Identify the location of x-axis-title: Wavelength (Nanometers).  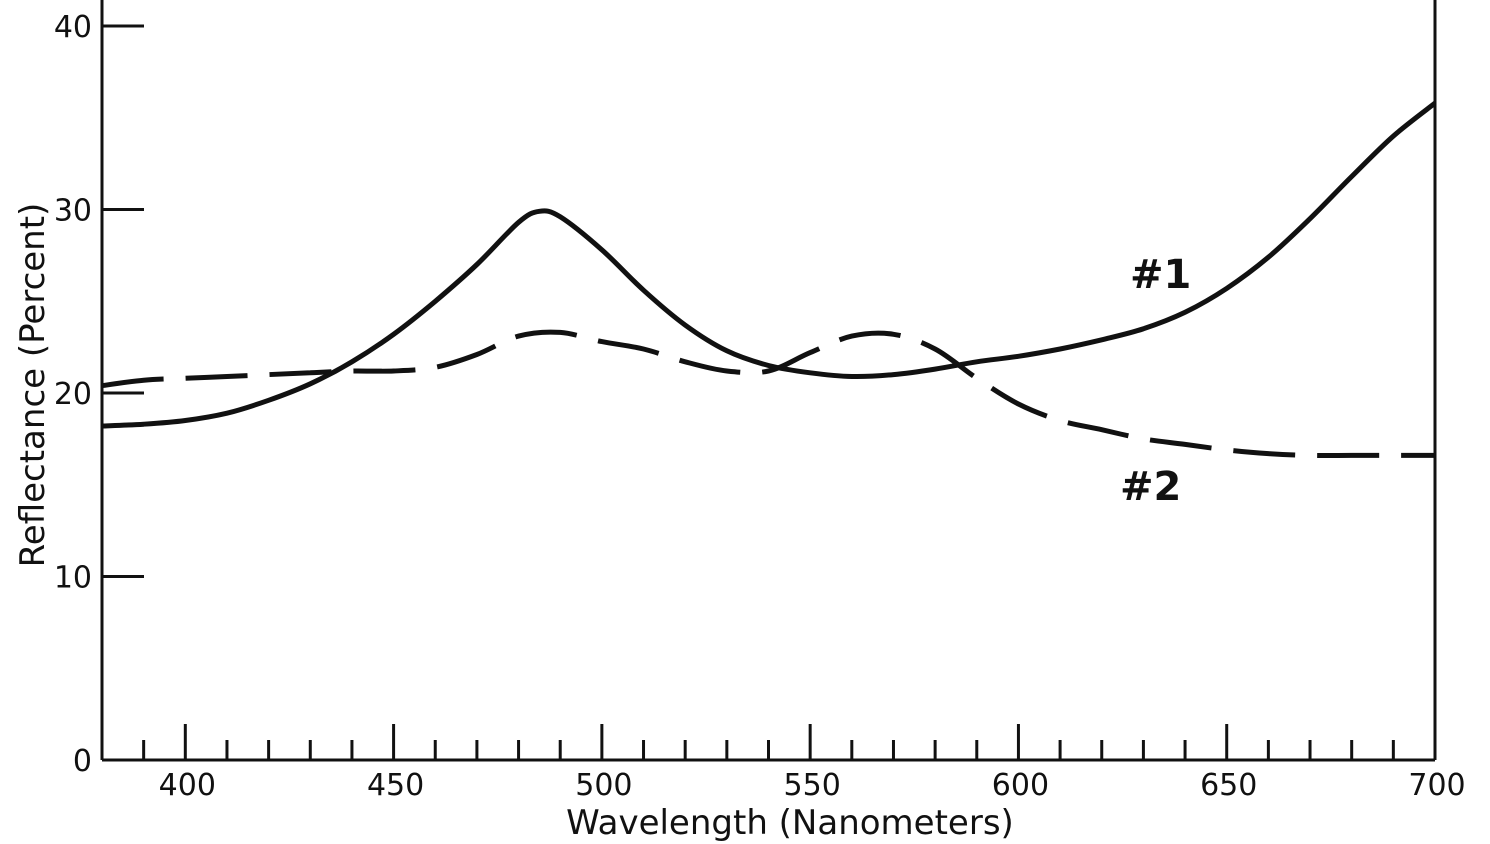
(790, 823).